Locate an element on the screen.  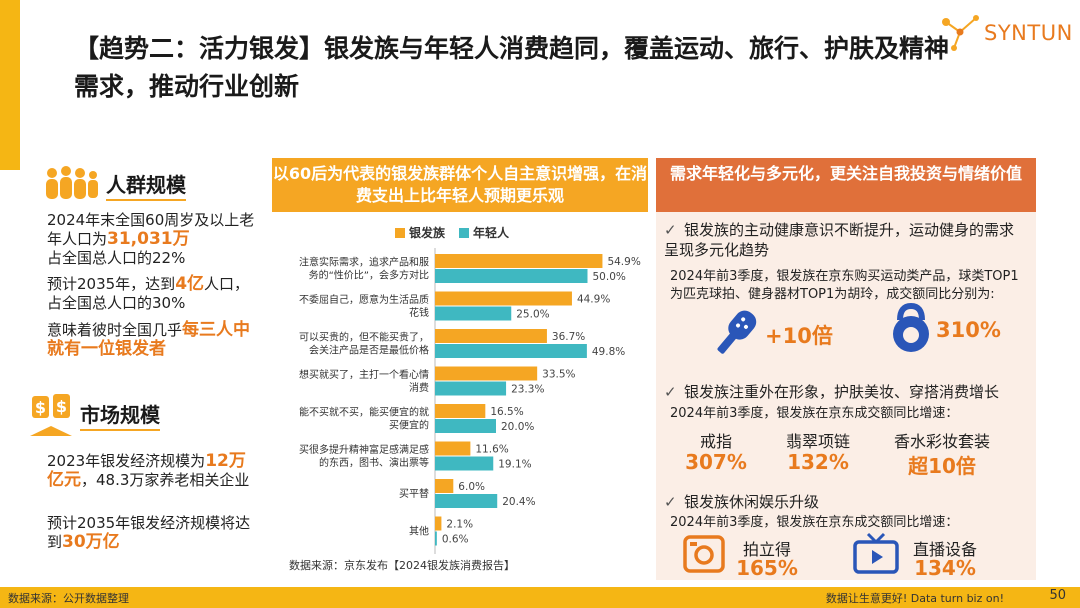
beauty-note: 2024年前3季度，银发族在京东成交额同比增速： is located at coordinates (814, 413).